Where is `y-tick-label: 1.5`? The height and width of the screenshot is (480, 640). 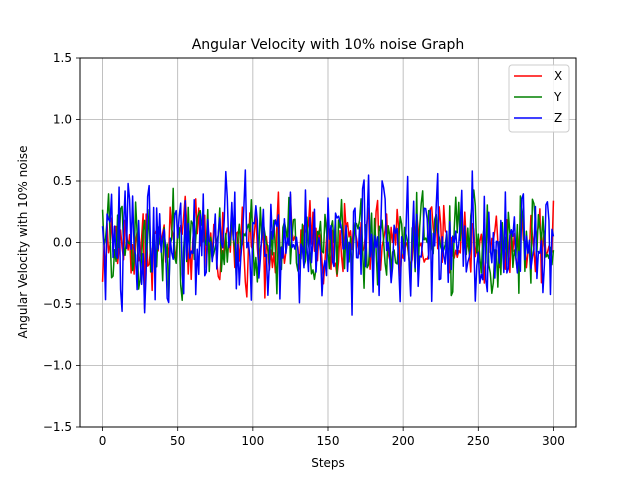 y-tick-label: 1.5 is located at coordinates (62, 58).